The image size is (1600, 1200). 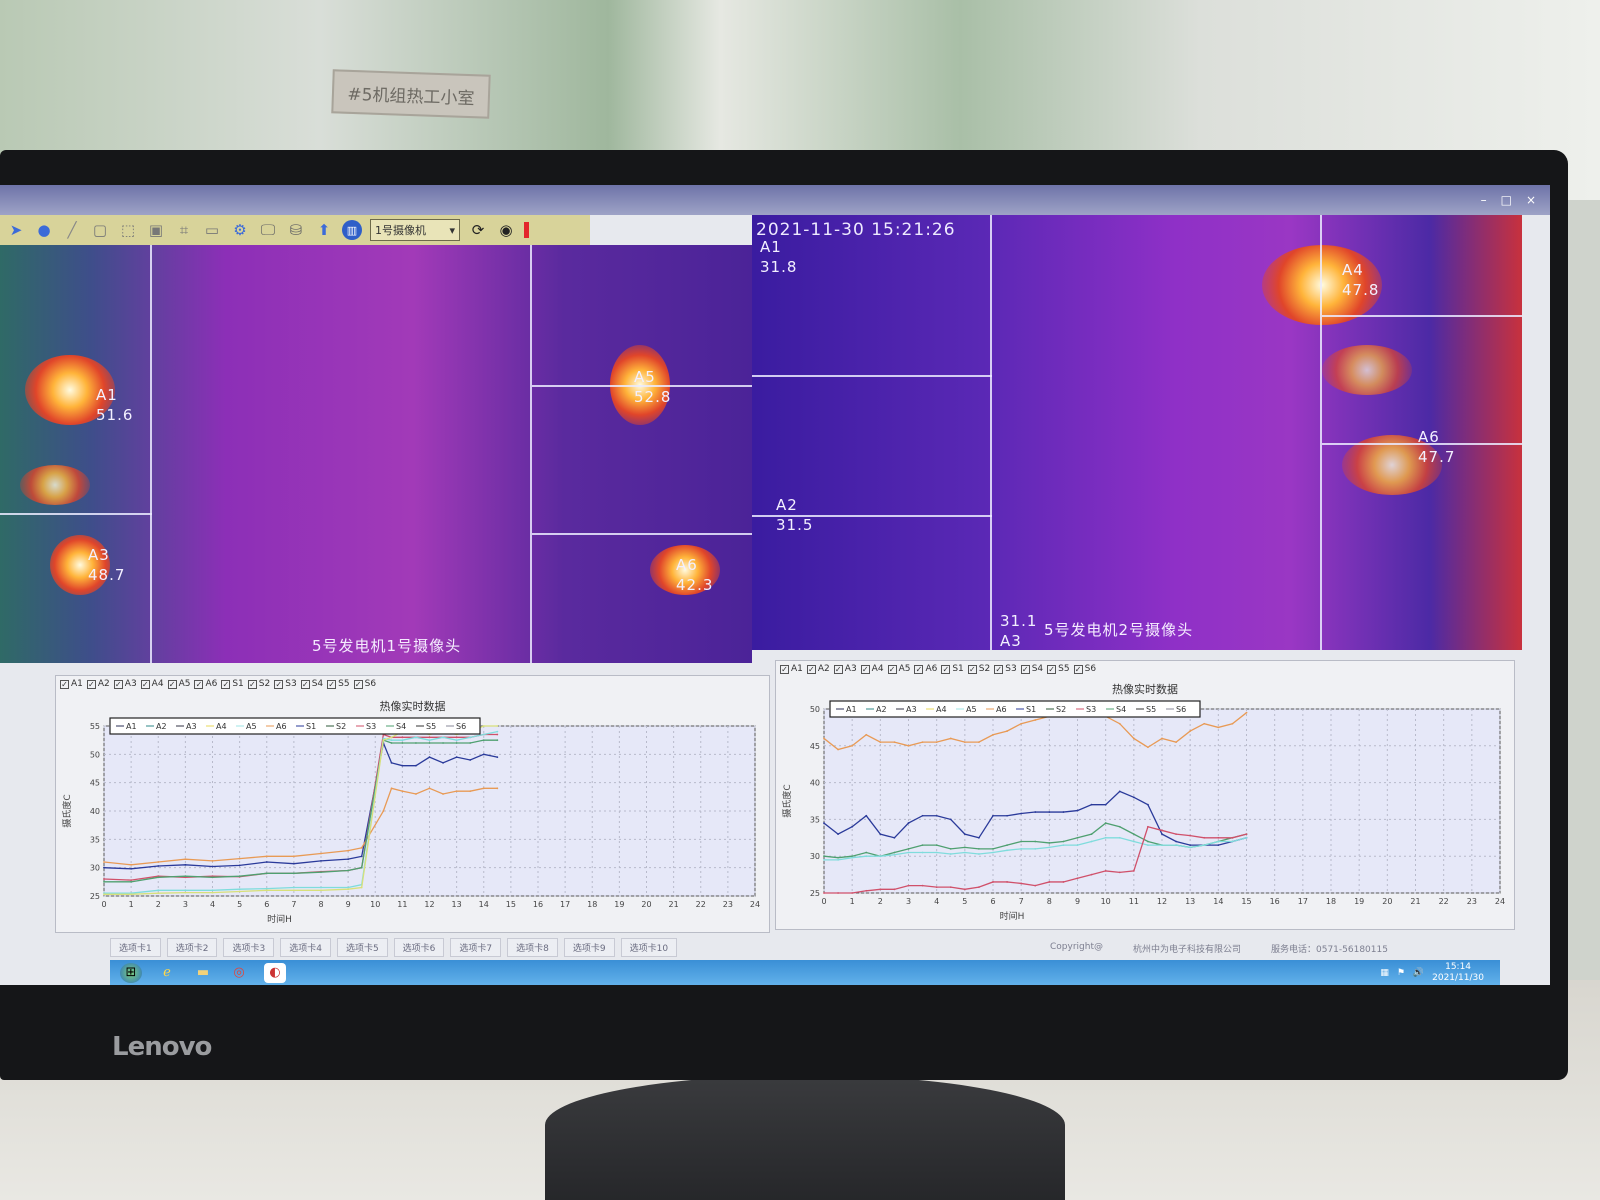 I want to click on window-icon: ▭, so click(x=212, y=230).